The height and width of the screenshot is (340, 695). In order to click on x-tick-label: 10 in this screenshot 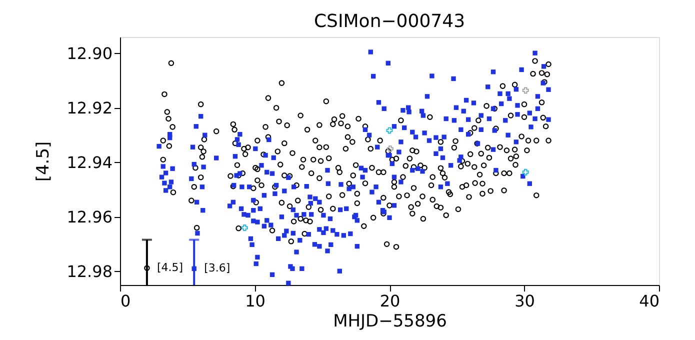, I will do `click(255, 301)`.